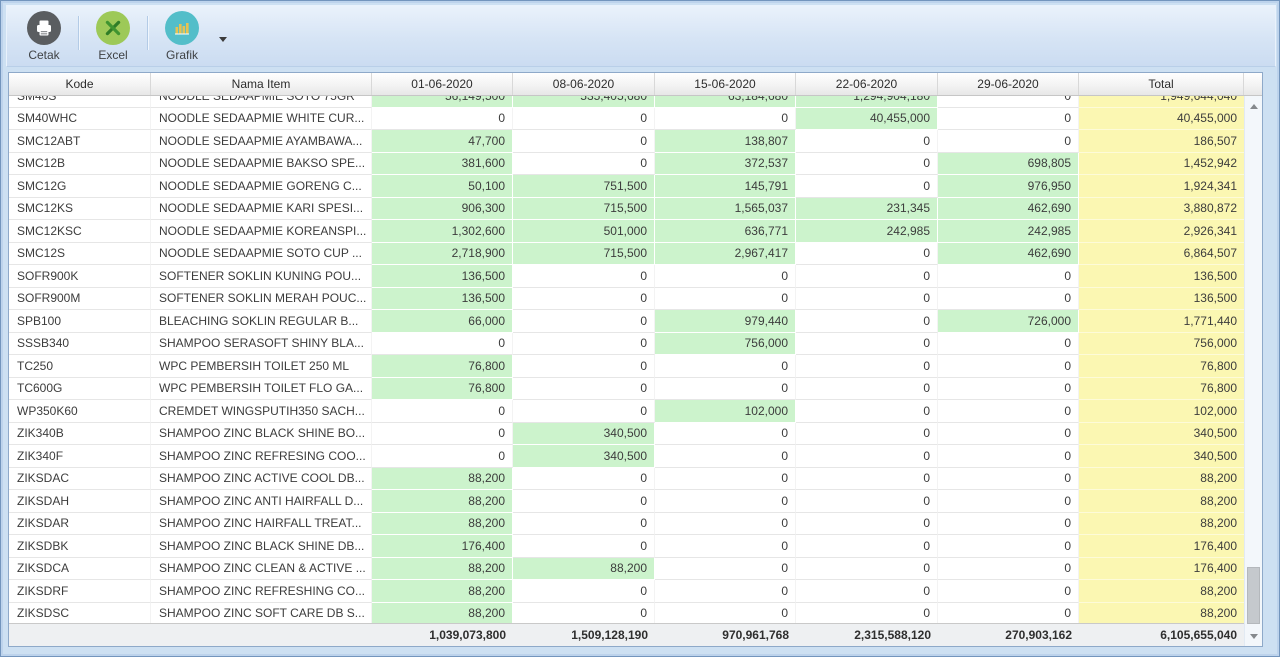 The width and height of the screenshot is (1280, 657). I want to click on cetak-button: Cetak, so click(44, 37).